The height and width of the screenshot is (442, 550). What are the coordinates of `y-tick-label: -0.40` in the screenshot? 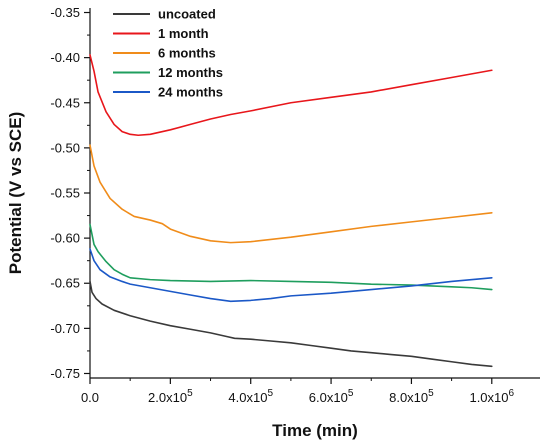 It's located at (65, 57).